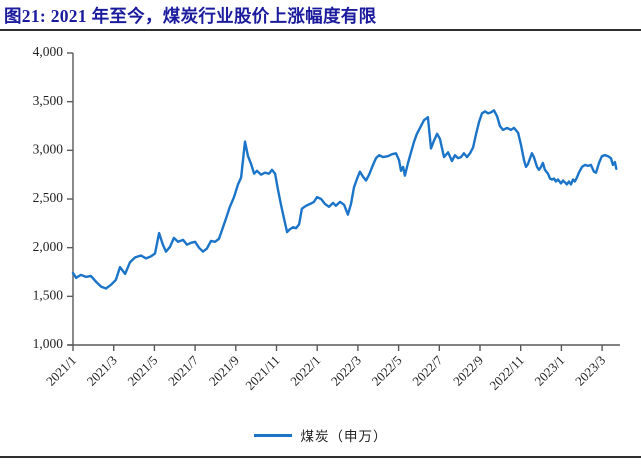  I want to click on x-tick-label: 2023/1, so click(549, 371).